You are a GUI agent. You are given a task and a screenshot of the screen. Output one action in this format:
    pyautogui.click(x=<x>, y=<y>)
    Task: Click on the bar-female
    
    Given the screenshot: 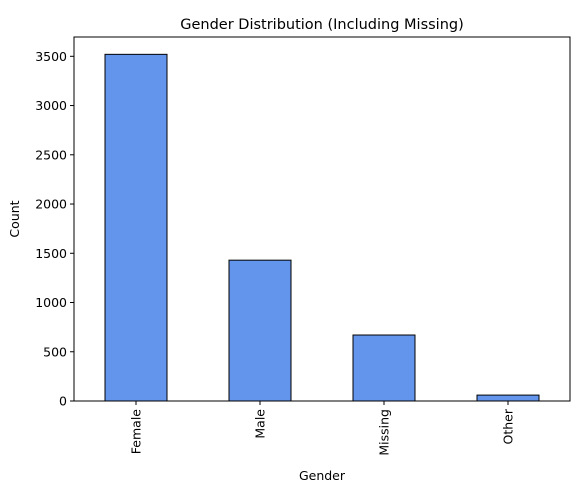 What is the action you would take?
    pyautogui.click(x=136, y=227)
    